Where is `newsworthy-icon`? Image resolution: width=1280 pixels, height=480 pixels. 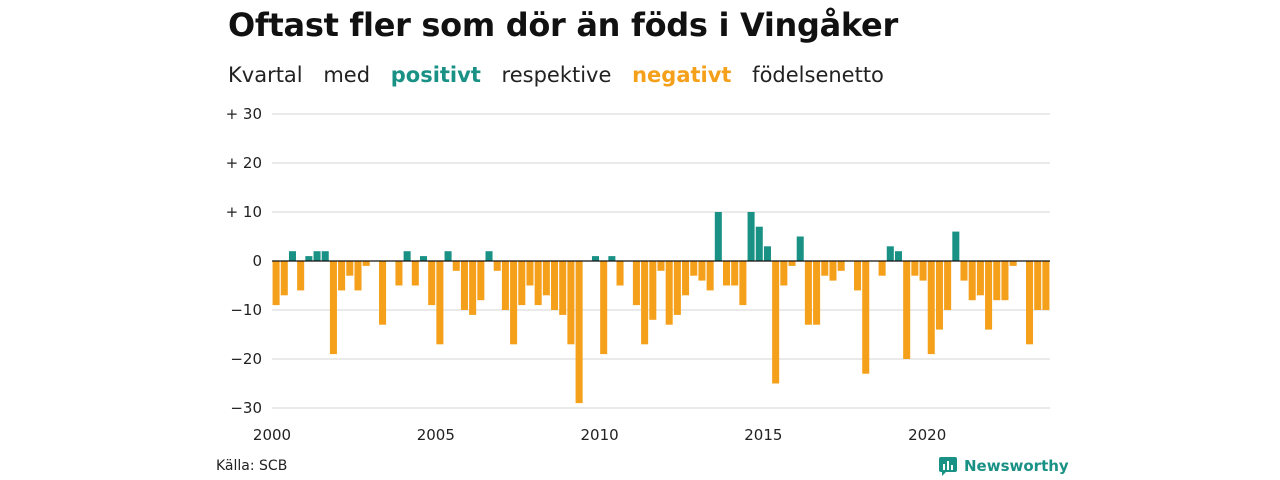 newsworthy-icon is located at coordinates (948, 466).